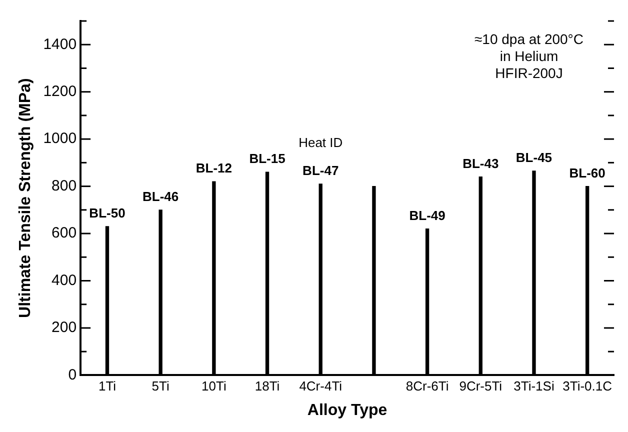  What do you see at coordinates (72, 375) in the screenshot?
I see `y-tick-label: 0` at bounding box center [72, 375].